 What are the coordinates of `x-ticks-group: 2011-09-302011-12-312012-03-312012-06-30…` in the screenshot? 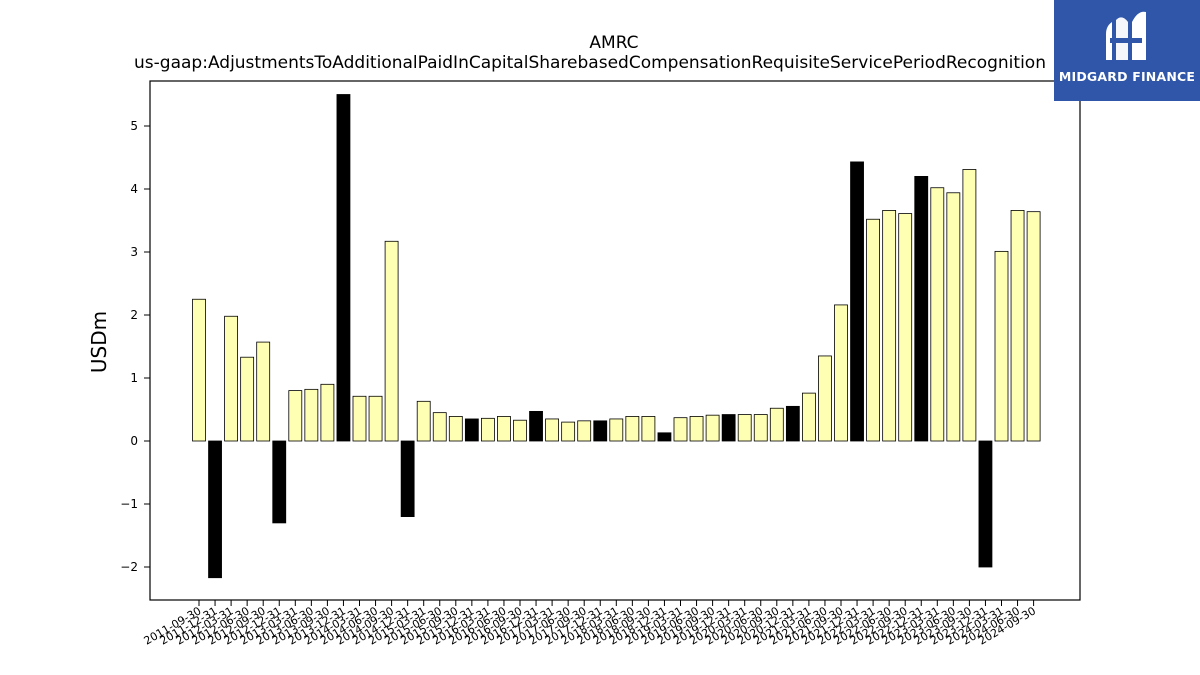 It's located at (590, 624).